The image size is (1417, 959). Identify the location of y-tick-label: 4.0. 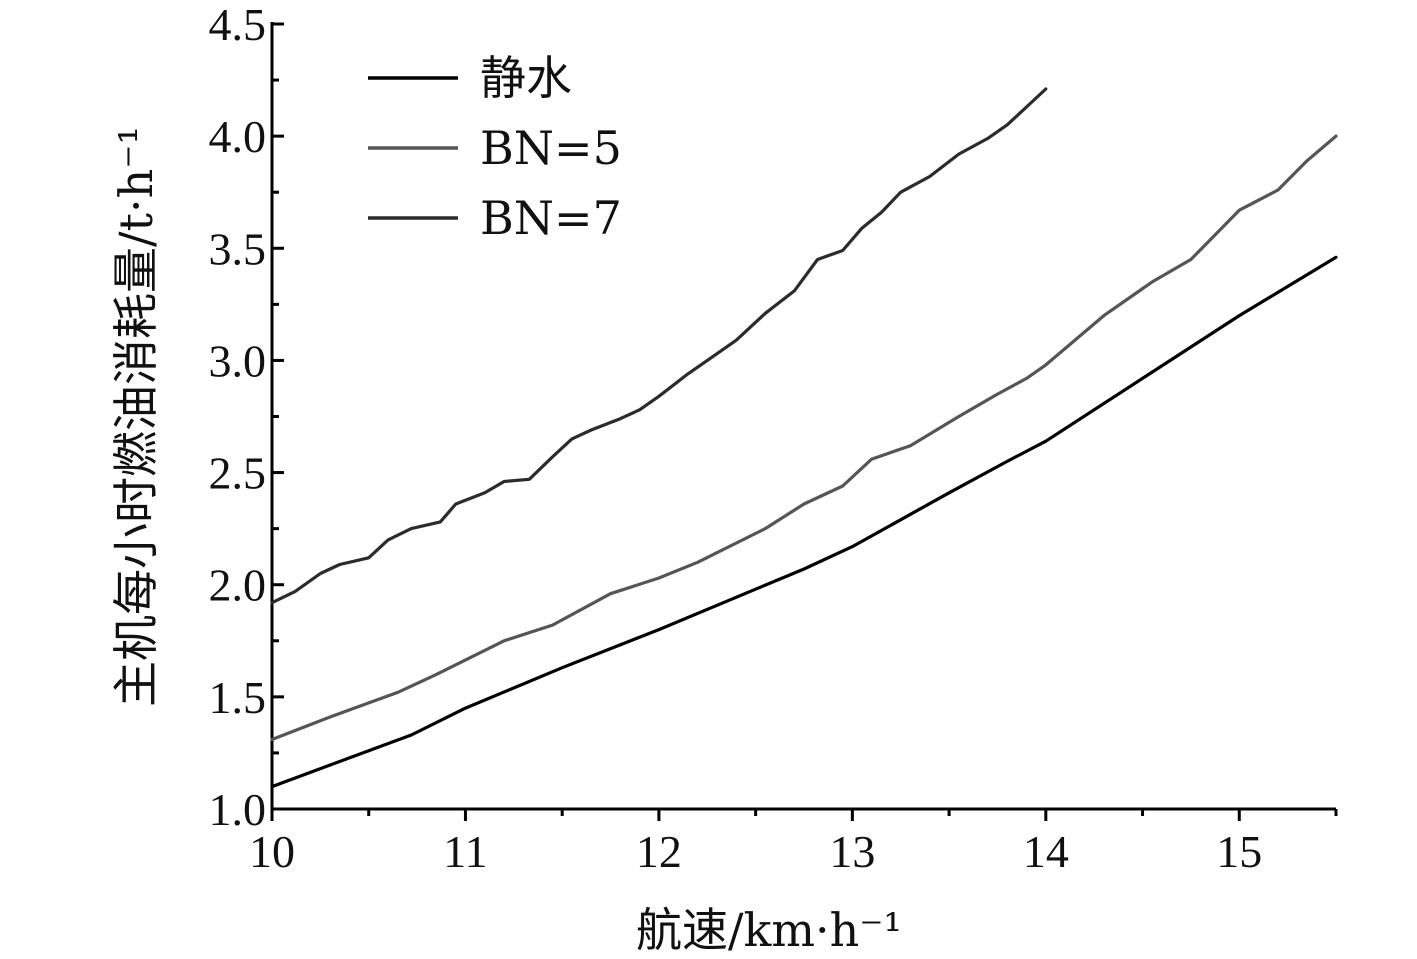
(238, 136).